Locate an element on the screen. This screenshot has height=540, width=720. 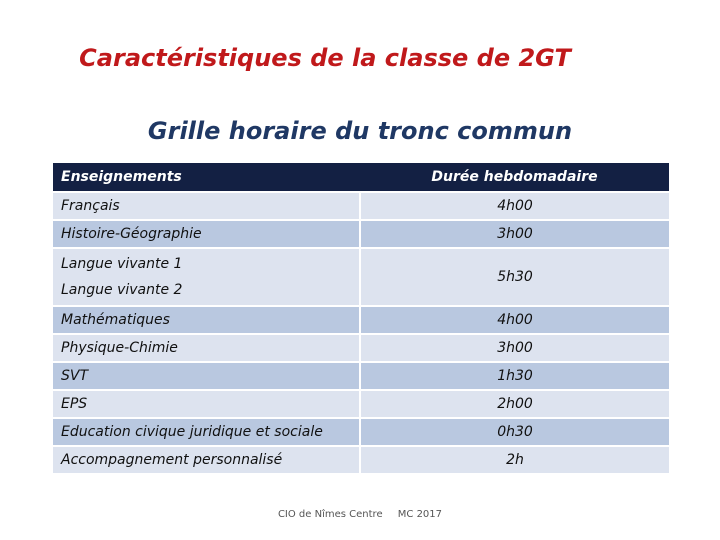
table-row: SVT 1h30 is located at coordinates (361, 376).